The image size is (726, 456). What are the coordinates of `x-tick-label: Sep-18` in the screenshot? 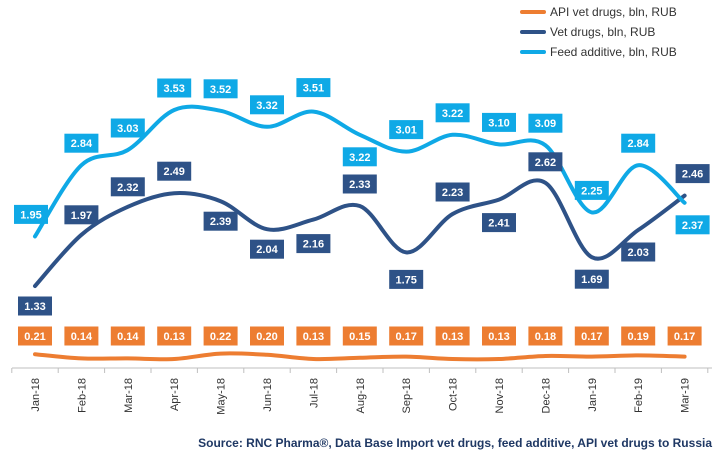 It's located at (407, 395).